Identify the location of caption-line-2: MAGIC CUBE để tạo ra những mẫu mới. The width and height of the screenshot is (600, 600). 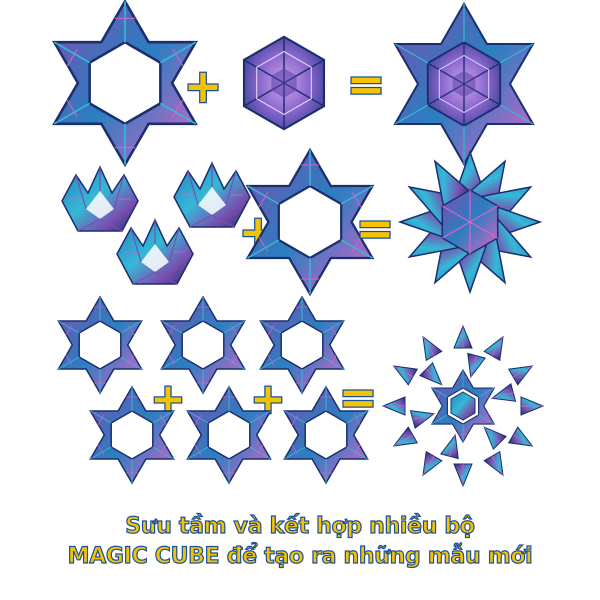
(300, 556).